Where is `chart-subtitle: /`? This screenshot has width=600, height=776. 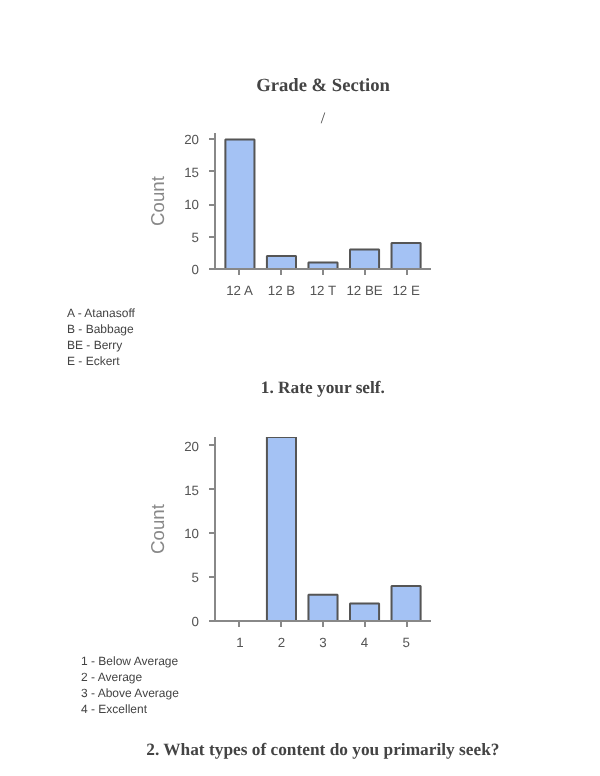 chart-subtitle: / is located at coordinates (323, 118).